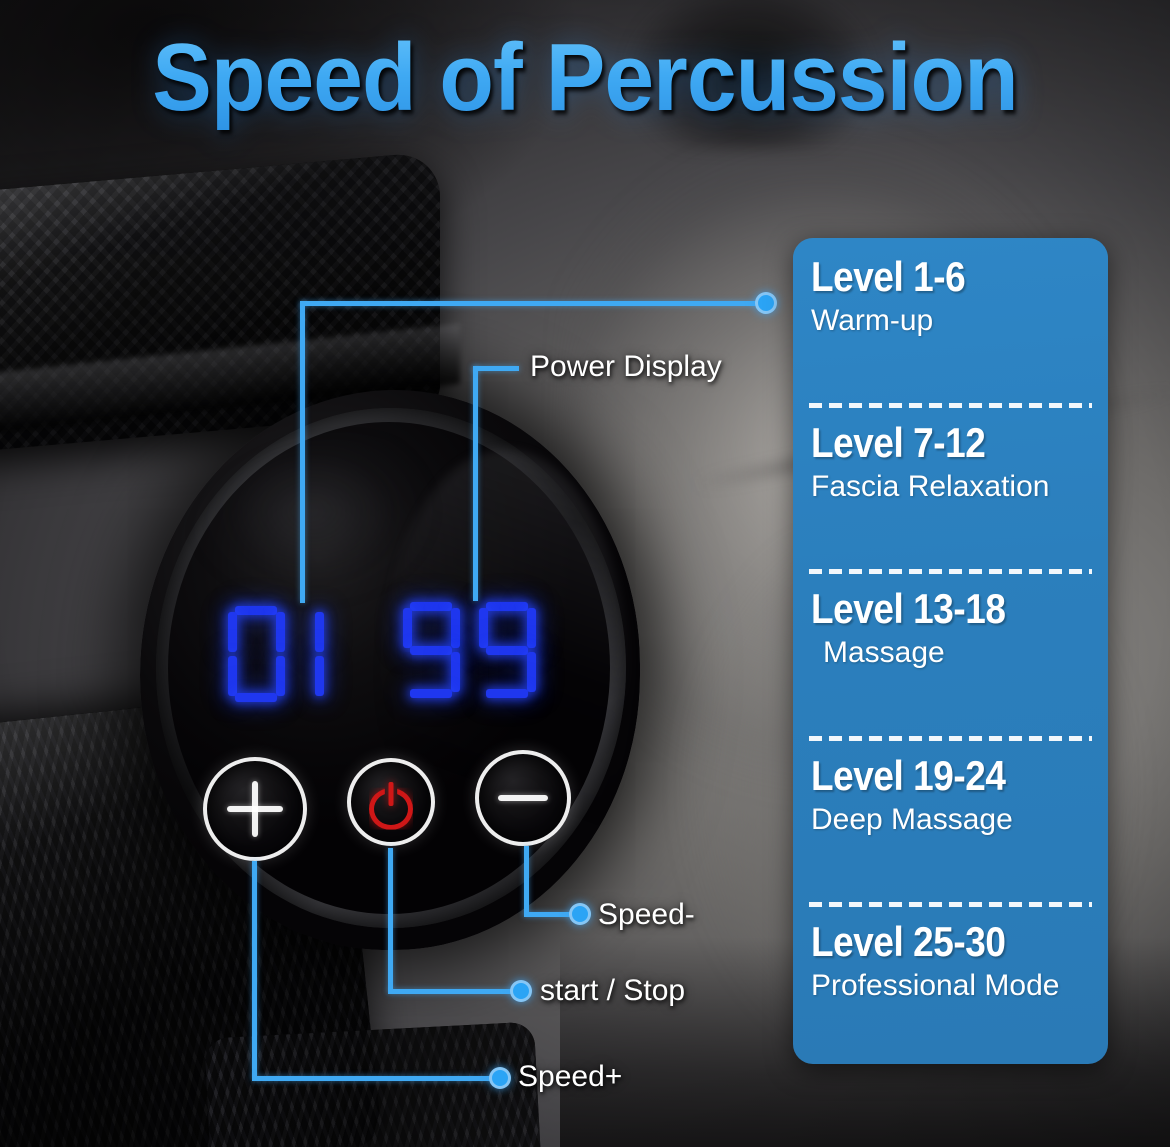 The height and width of the screenshot is (1147, 1170). Describe the element at coordinates (908, 775) in the screenshot. I see `level-range: Level 19-24` at that location.